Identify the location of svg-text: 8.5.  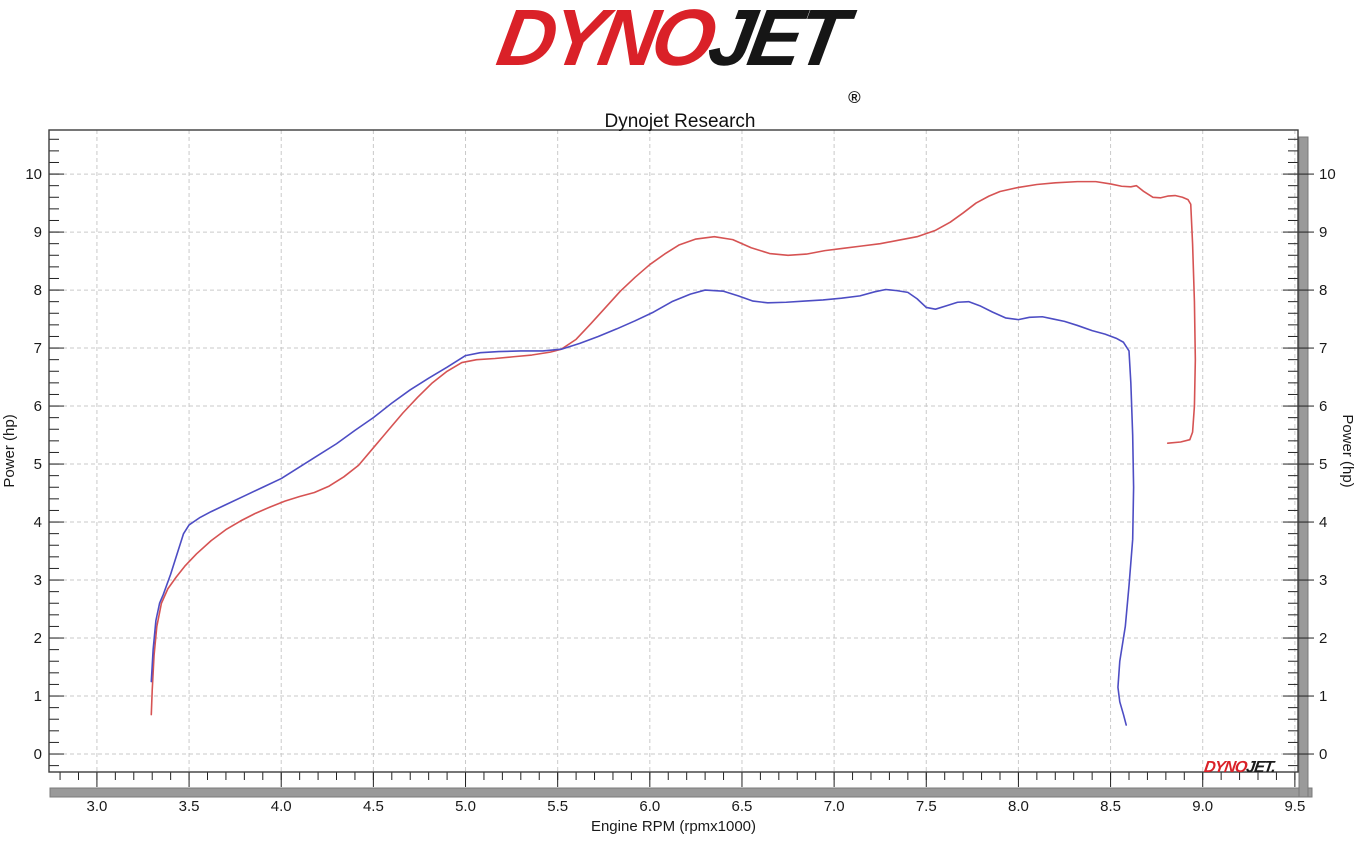
(1110, 806).